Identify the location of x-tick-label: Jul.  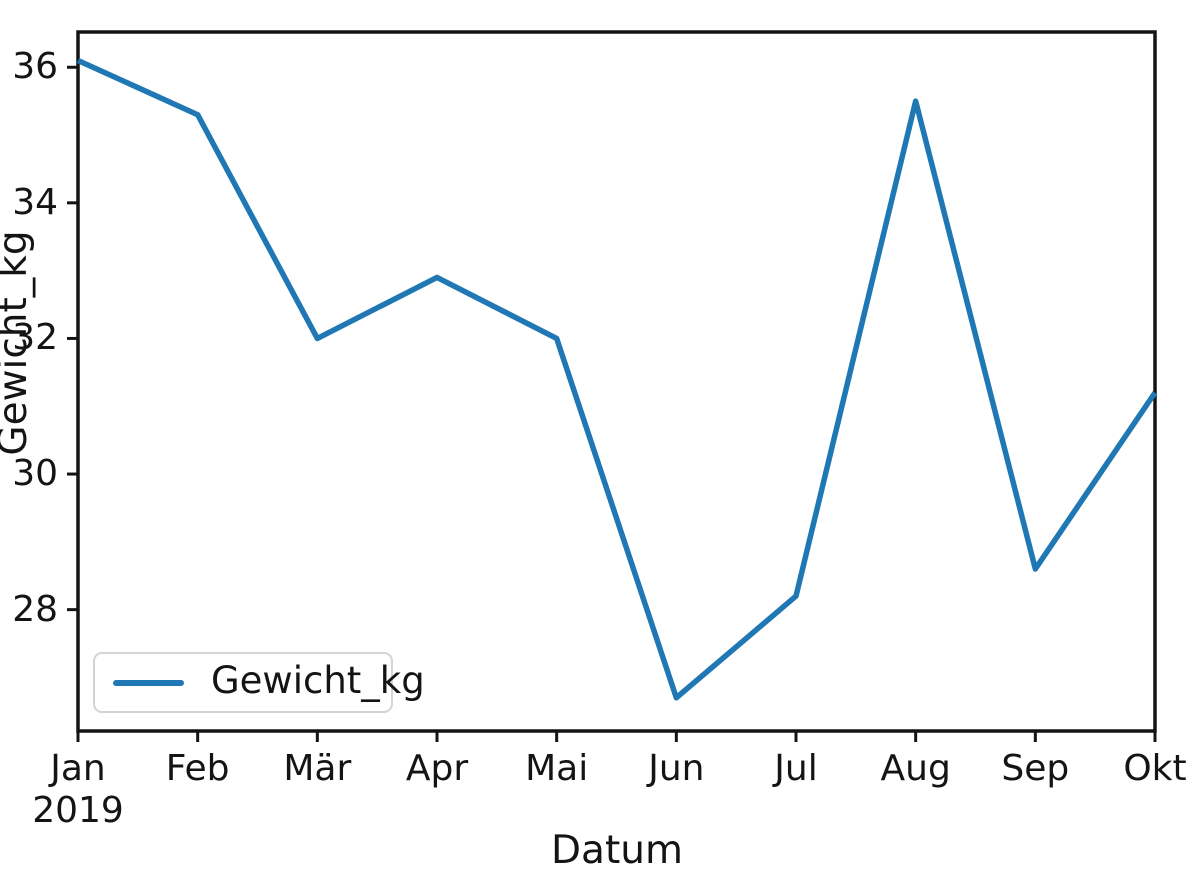
(796, 768).